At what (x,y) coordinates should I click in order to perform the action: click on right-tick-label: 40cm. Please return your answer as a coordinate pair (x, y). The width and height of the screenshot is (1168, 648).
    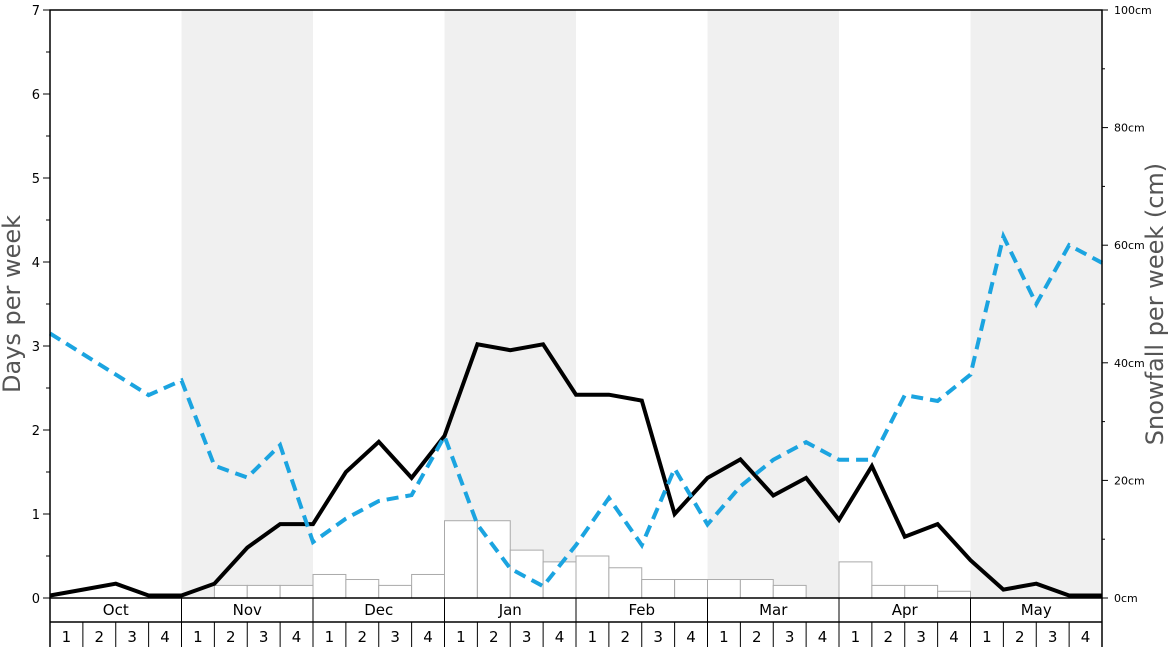
    Looking at the image, I should click on (1129, 363).